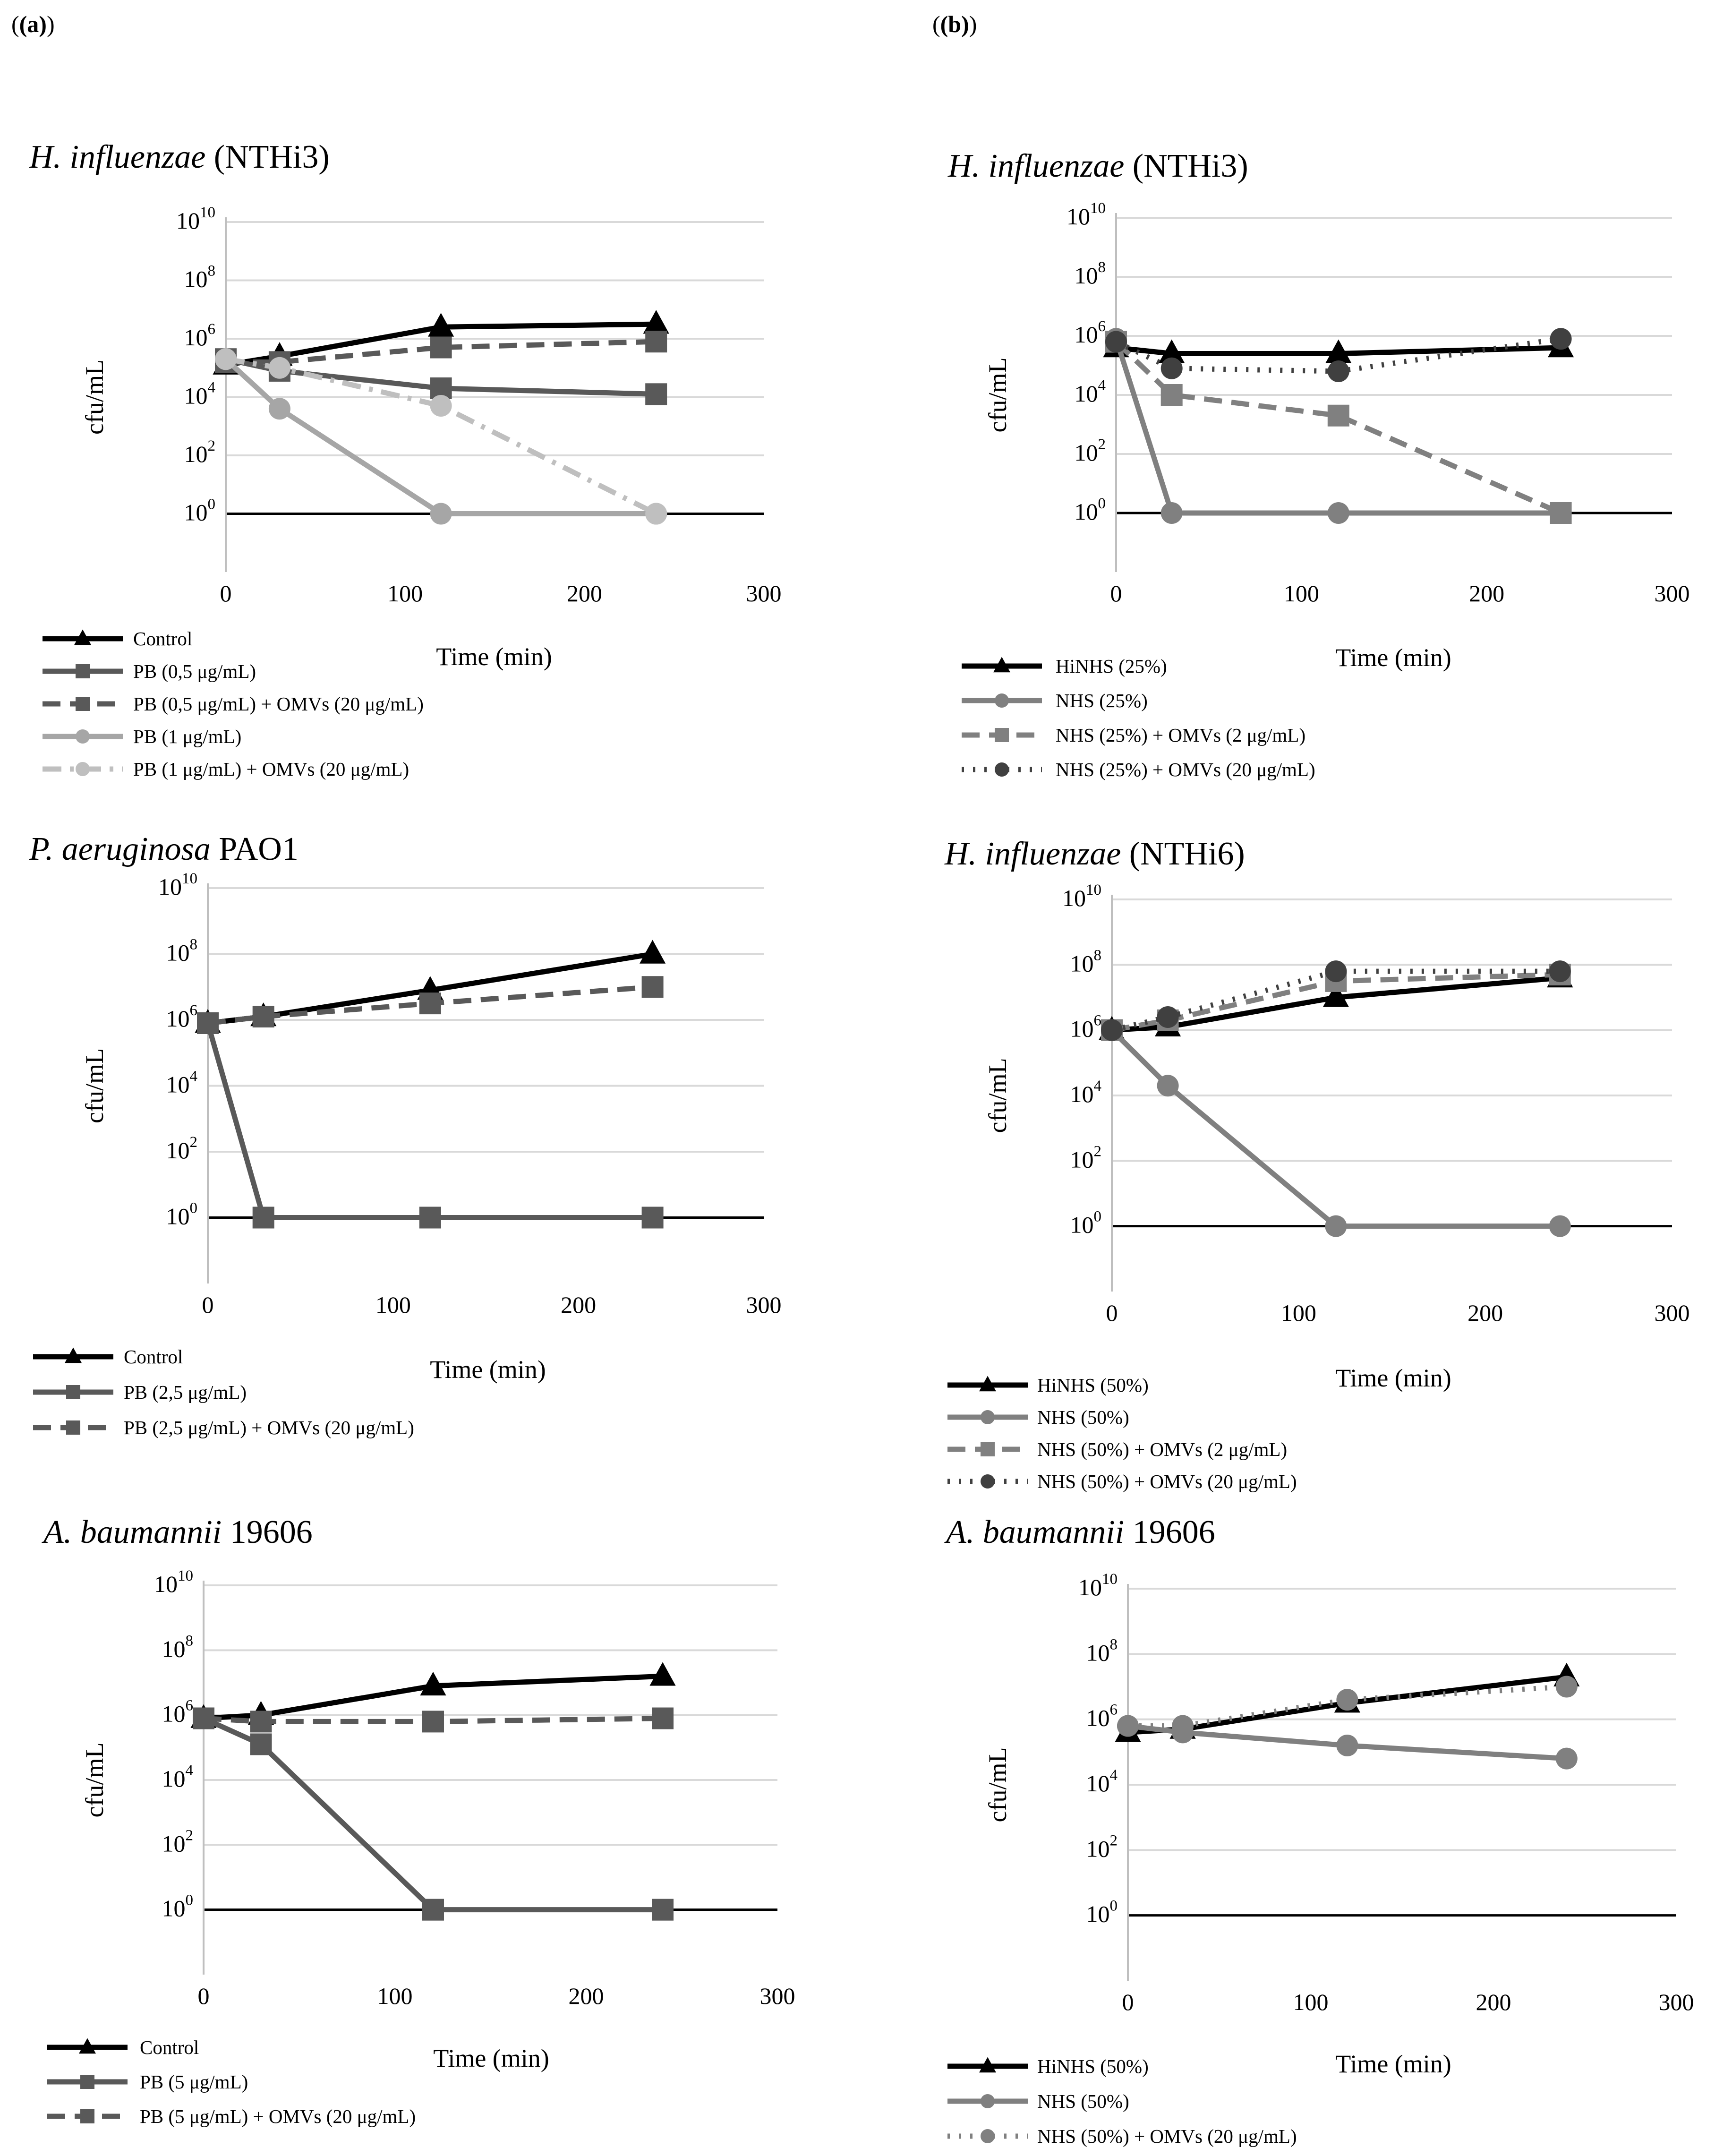 The image size is (1715, 2156). What do you see at coordinates (1093, 2066) in the screenshot?
I see `legend-label: HiNHS (50%)` at bounding box center [1093, 2066].